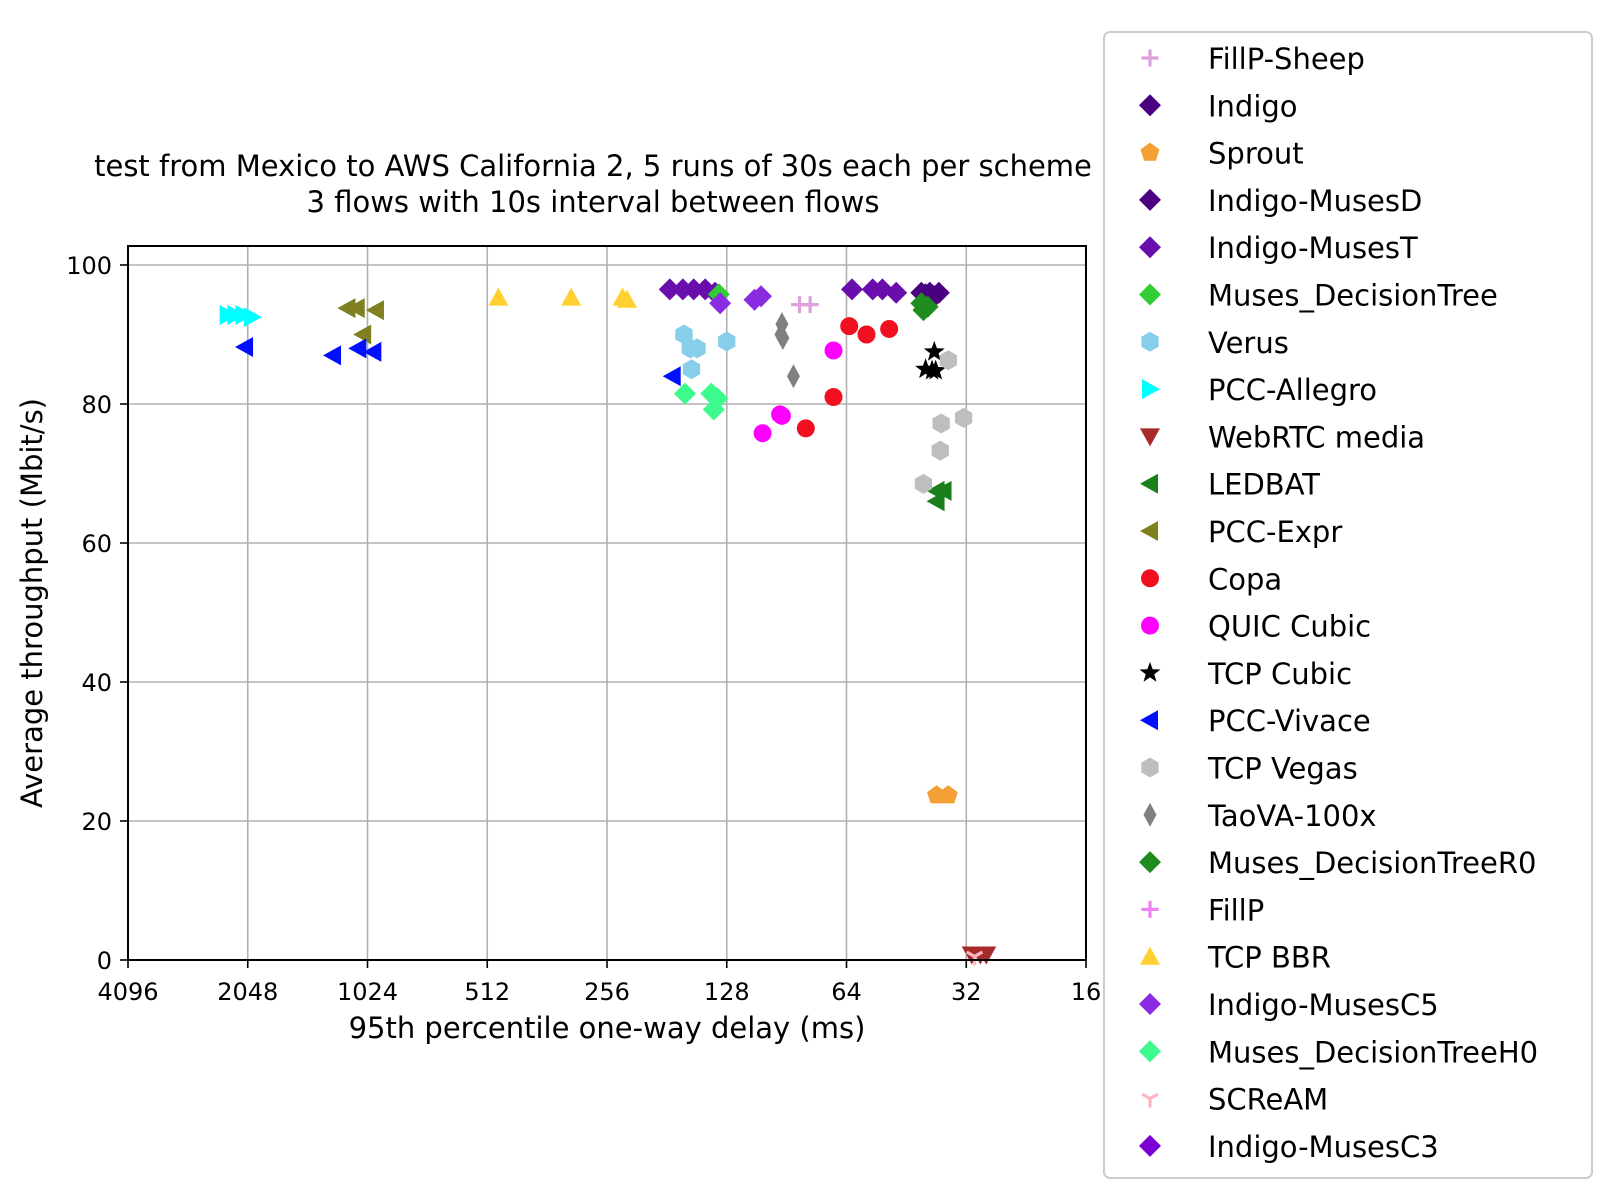 This screenshot has width=1602, height=1186. Describe the element at coordinates (593, 202) in the screenshot. I see `chart-subtitle: 3 flows with 10s interval between flows` at that location.